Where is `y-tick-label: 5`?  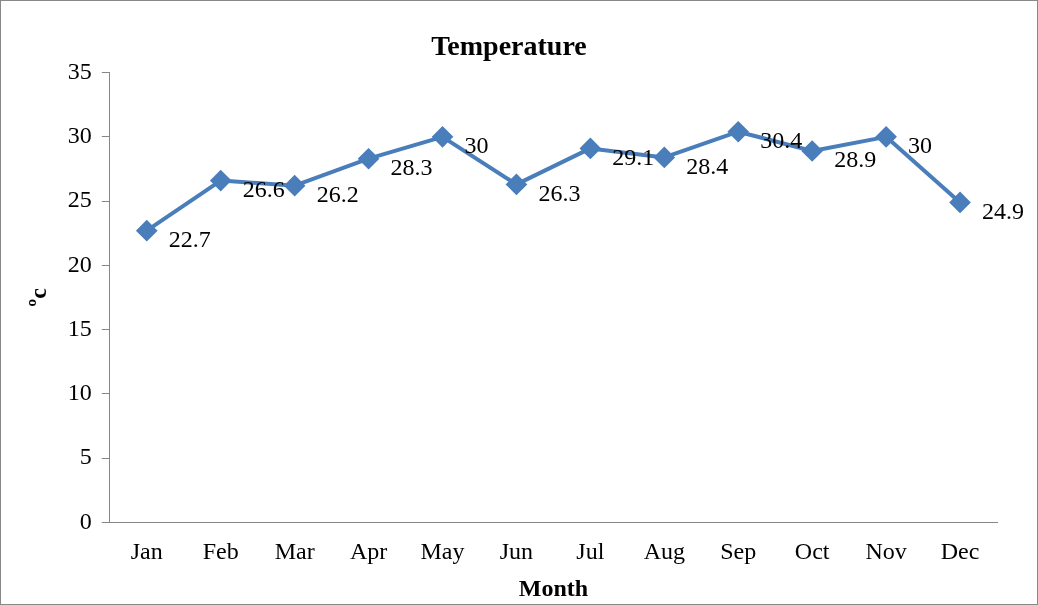 y-tick-label: 5 is located at coordinates (85, 456).